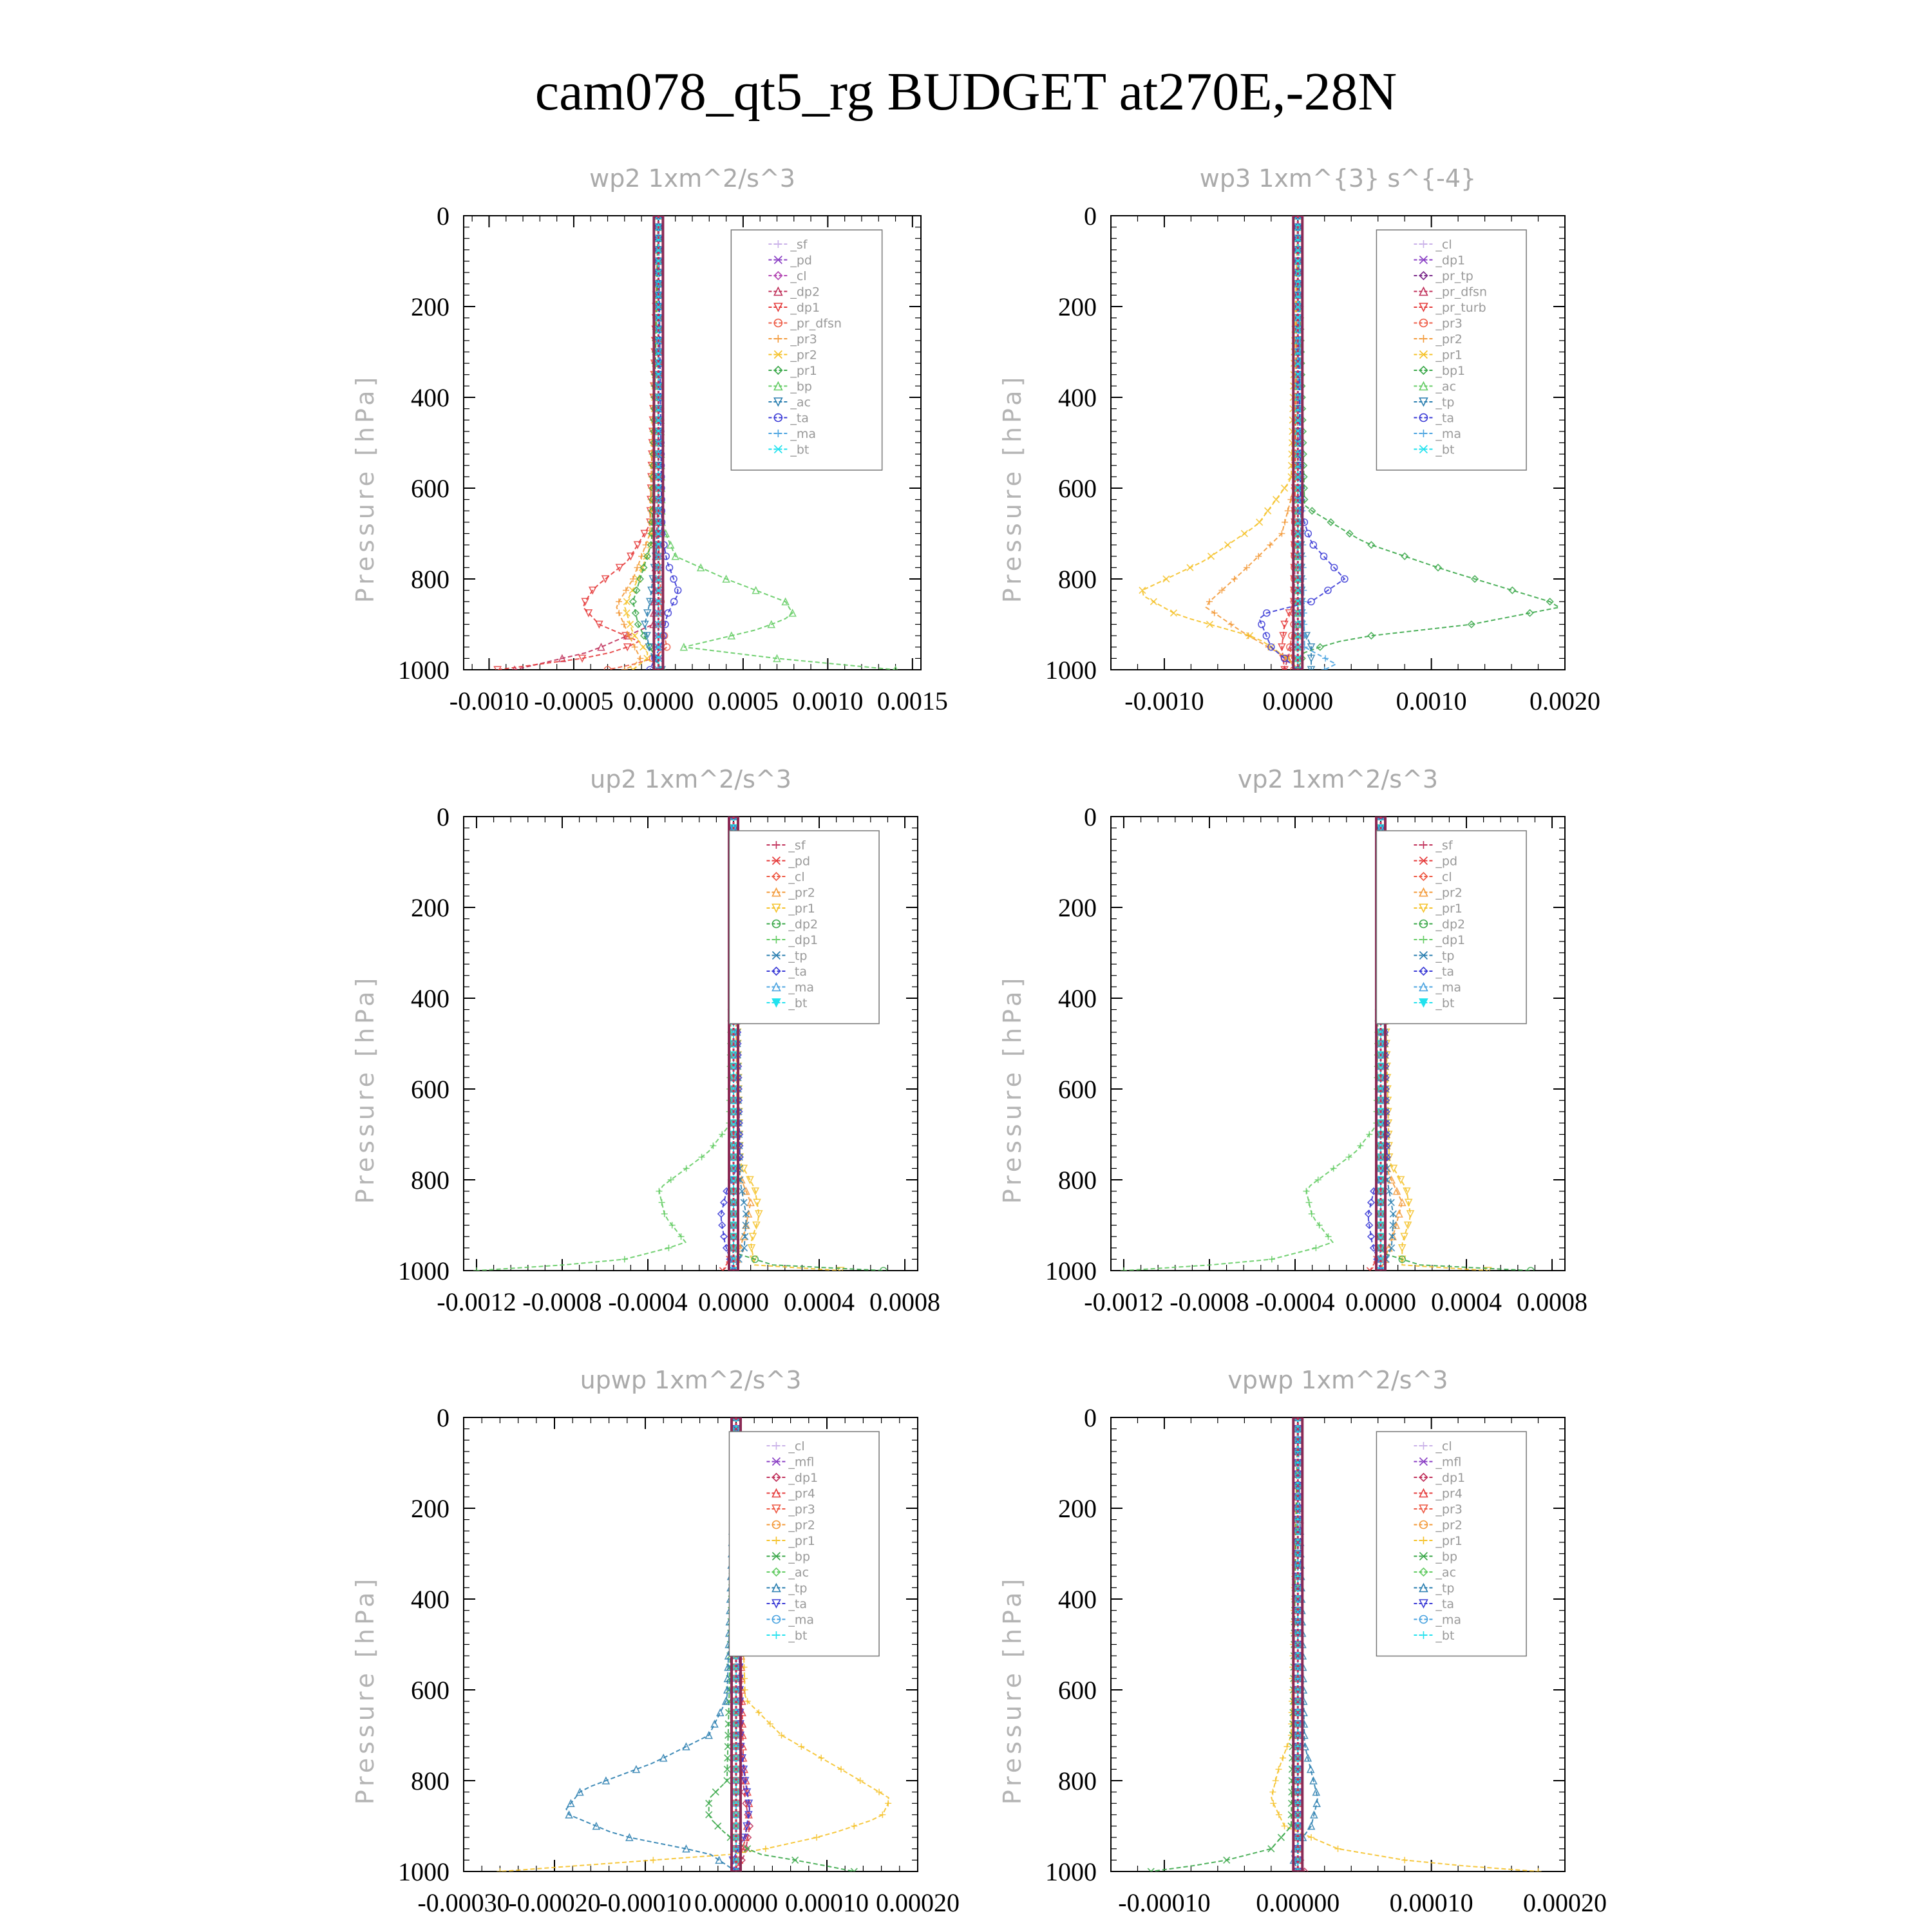  Describe the element at coordinates (797, 1589) in the screenshot. I see `legend-label: _tp` at that location.